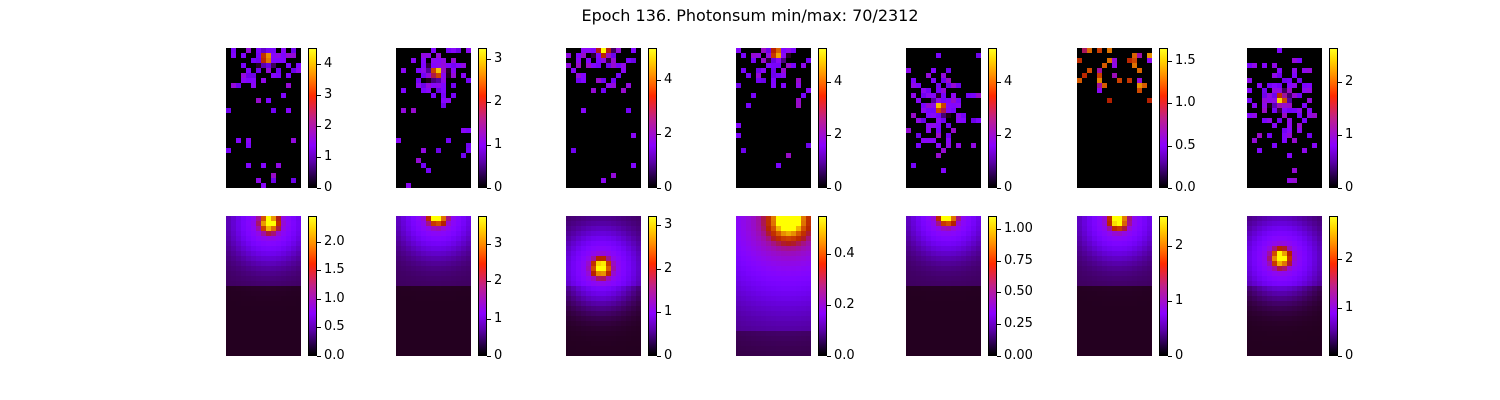 This screenshot has height=400, width=1500. I want to click on heatmap-r1-c4, so click(943, 286).